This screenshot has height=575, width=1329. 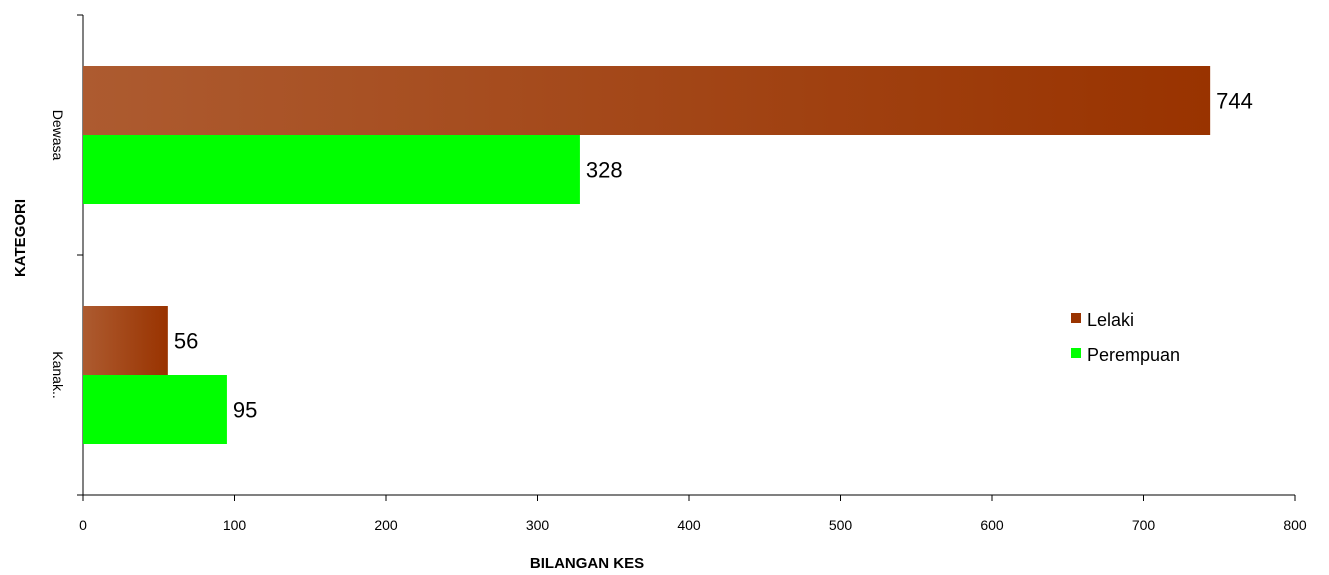 What do you see at coordinates (689, 525) in the screenshot?
I see `x-tick-label: 400` at bounding box center [689, 525].